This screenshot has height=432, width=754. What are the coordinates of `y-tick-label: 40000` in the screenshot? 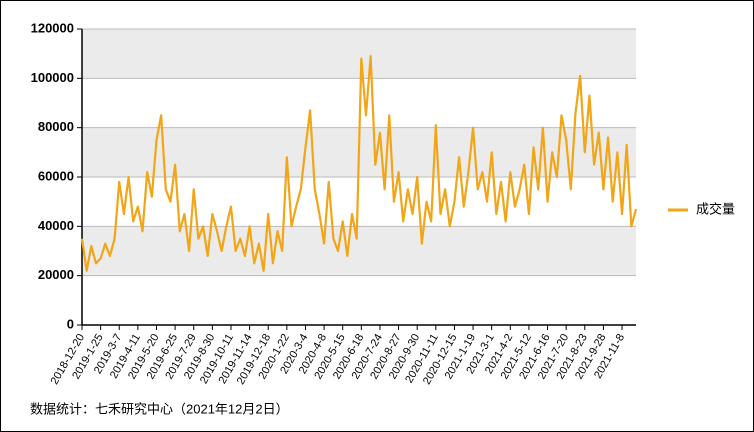 It's located at (56, 225).